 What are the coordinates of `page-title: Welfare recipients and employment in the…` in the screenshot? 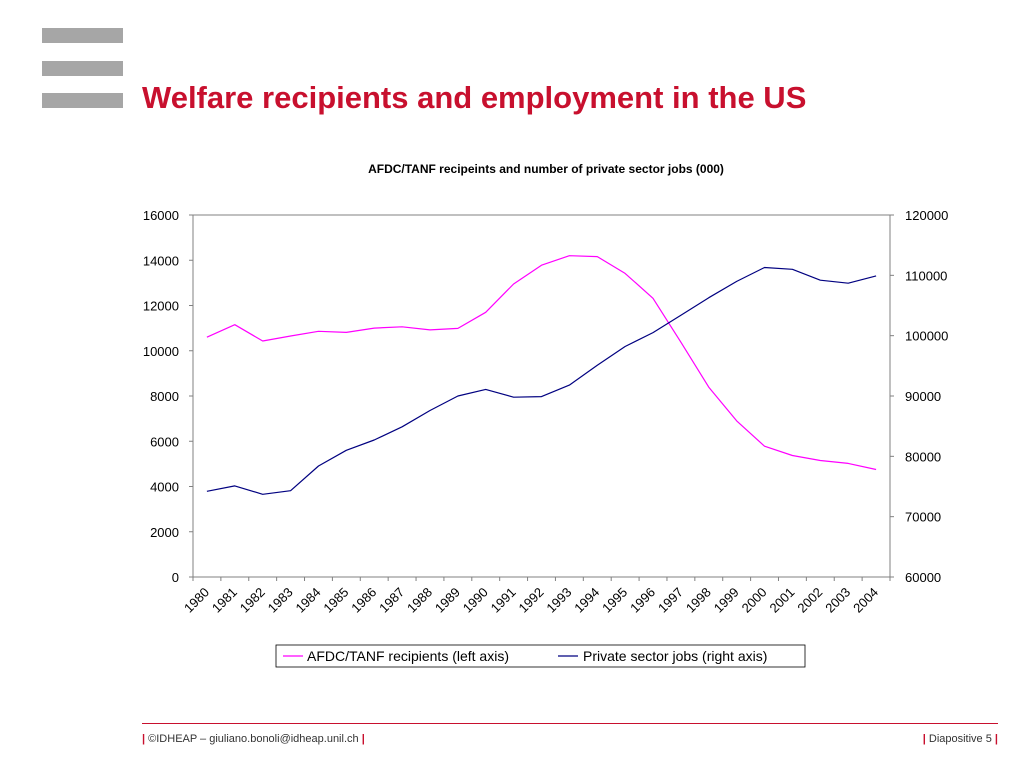 It's located at (474, 97).